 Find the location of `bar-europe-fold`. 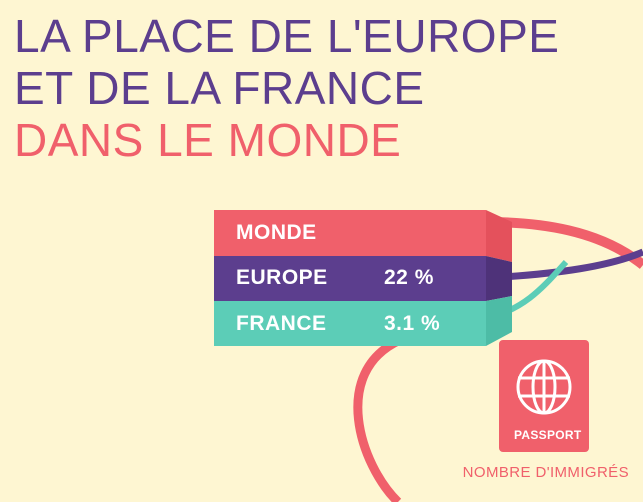

bar-europe-fold is located at coordinates (499, 278).